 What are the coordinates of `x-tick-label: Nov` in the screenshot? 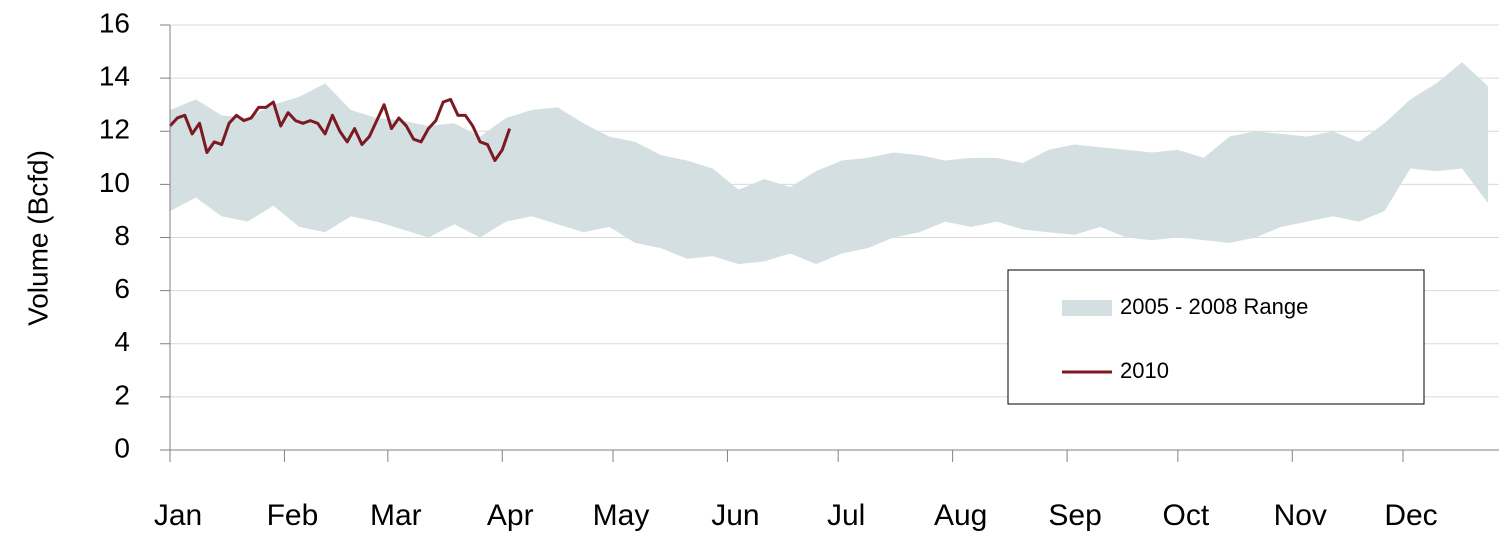 It's located at (1300, 515).